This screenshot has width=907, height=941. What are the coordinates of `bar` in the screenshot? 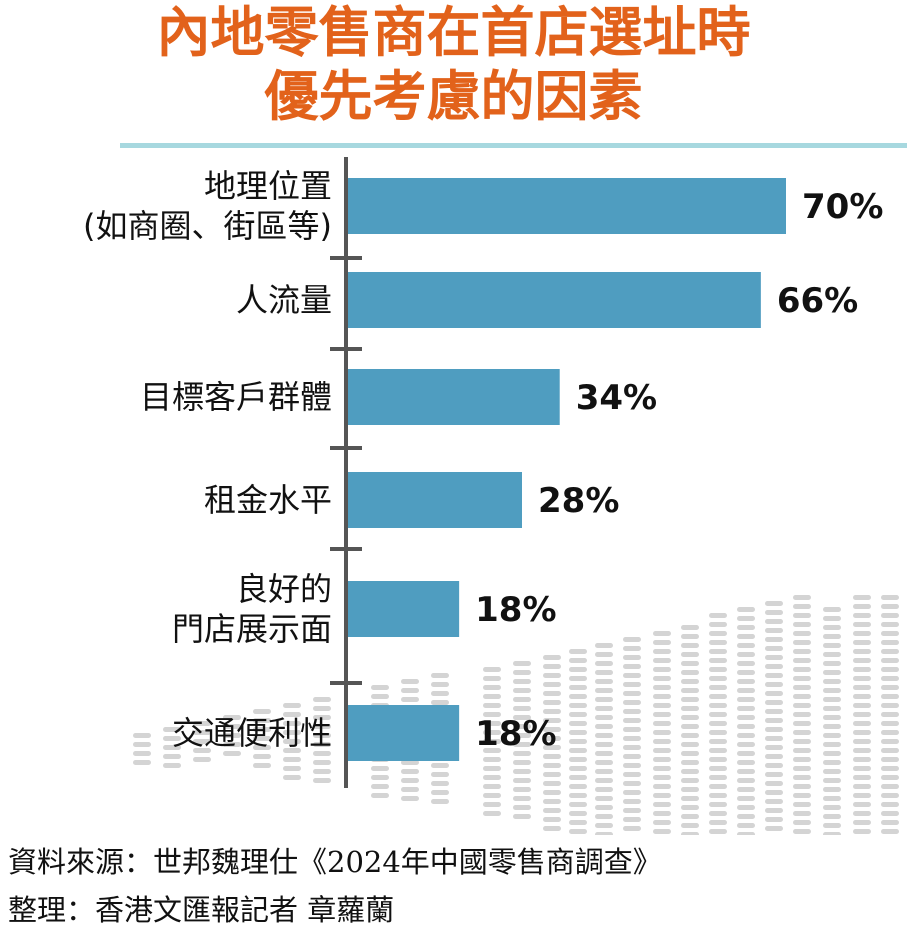 It's located at (403, 733).